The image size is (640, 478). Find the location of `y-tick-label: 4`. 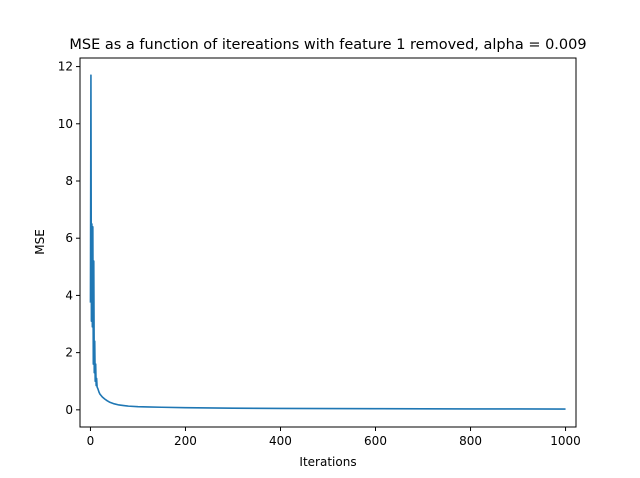

y-tick-label: 4 is located at coordinates (69, 295).